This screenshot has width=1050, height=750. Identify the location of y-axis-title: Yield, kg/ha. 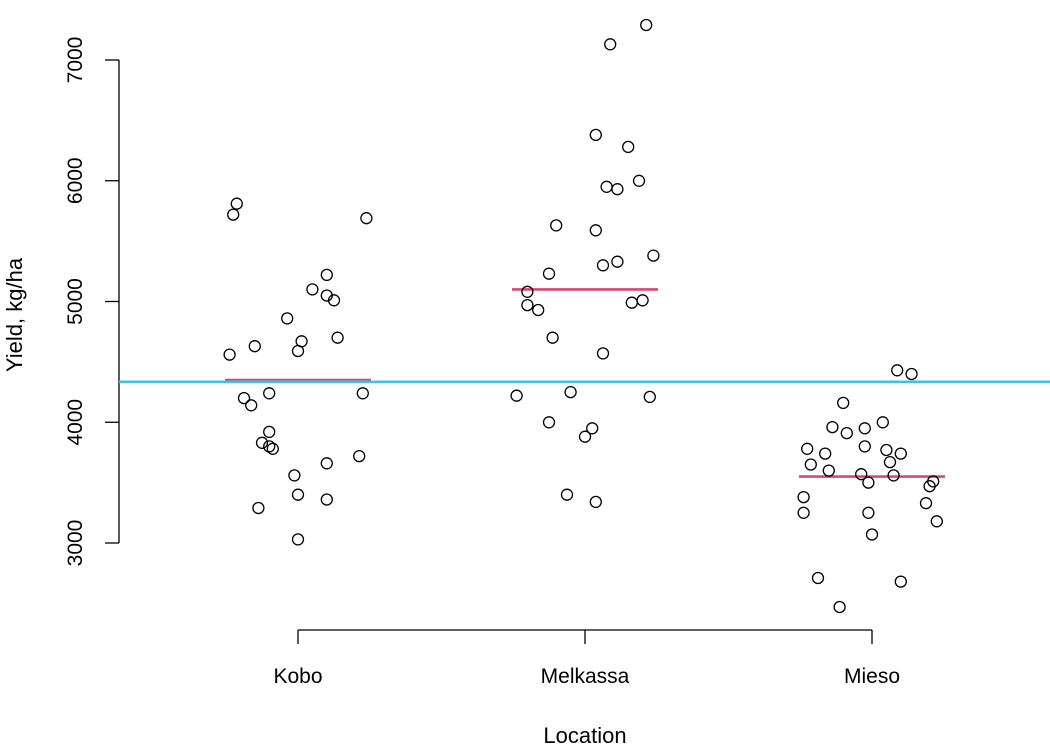
(14, 314).